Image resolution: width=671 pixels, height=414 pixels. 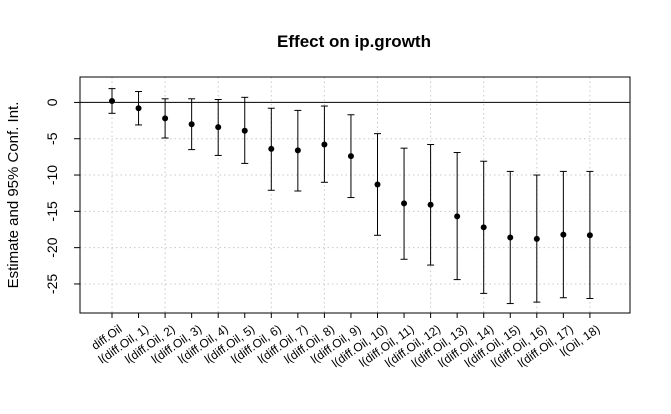 What do you see at coordinates (52, 102) in the screenshot?
I see `y-tick-label: 0` at bounding box center [52, 102].